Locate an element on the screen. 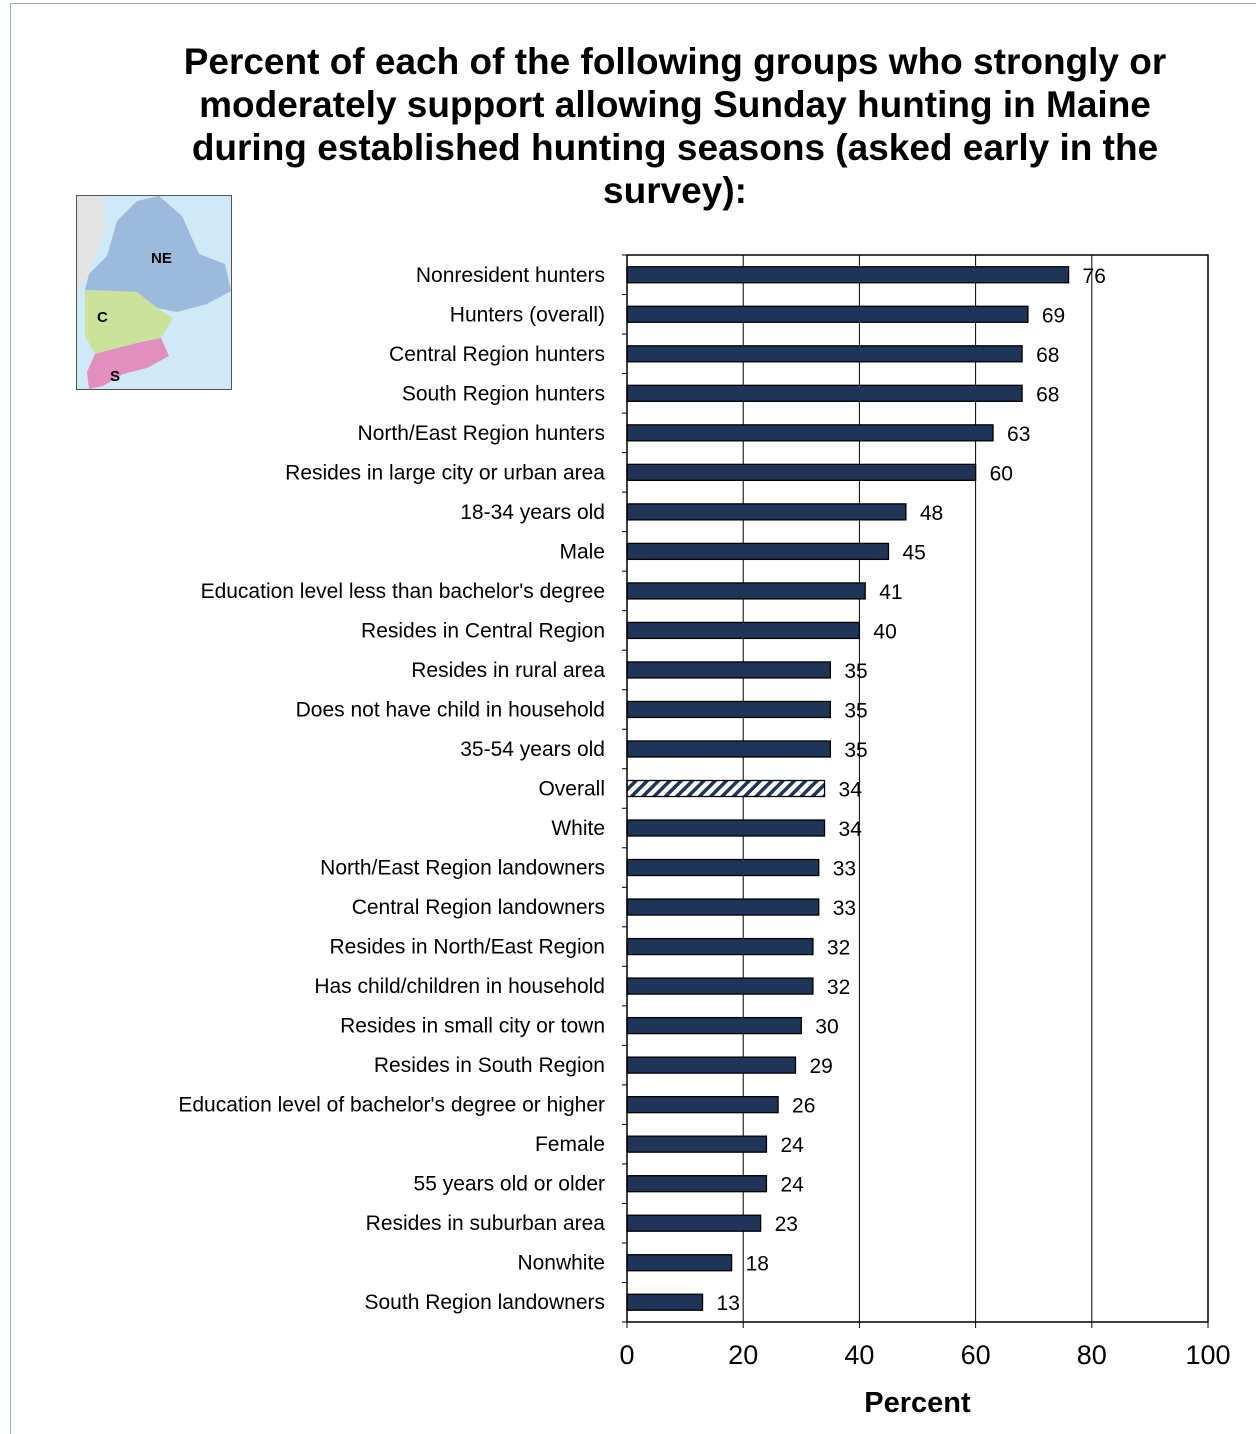 This screenshot has height=1434, width=1256. category-label: Nonwhite is located at coordinates (561, 1263).